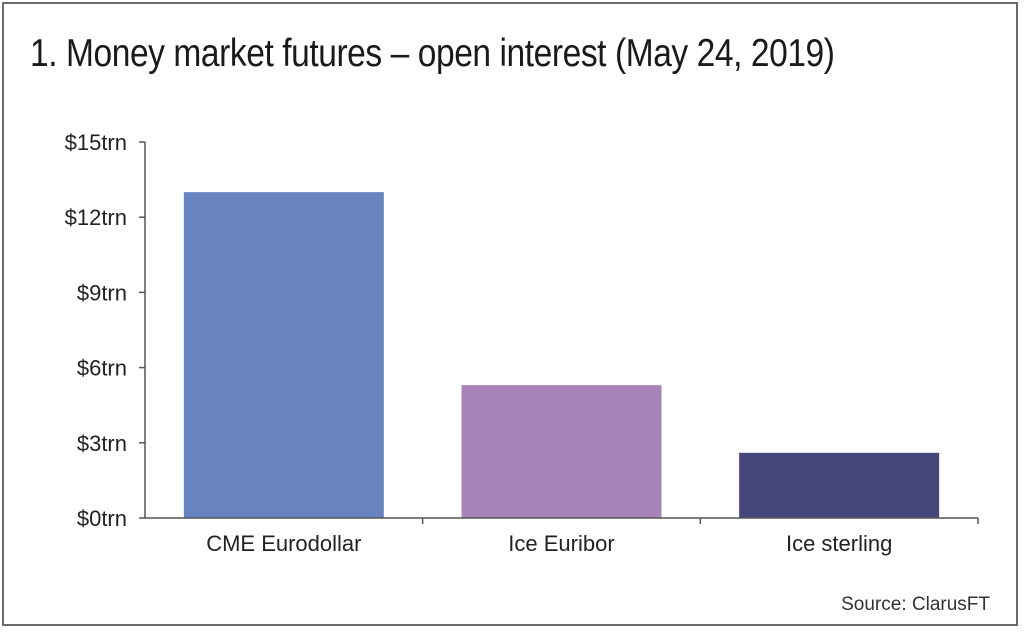  I want to click on y-tick-label: $3trn, so click(102, 443).